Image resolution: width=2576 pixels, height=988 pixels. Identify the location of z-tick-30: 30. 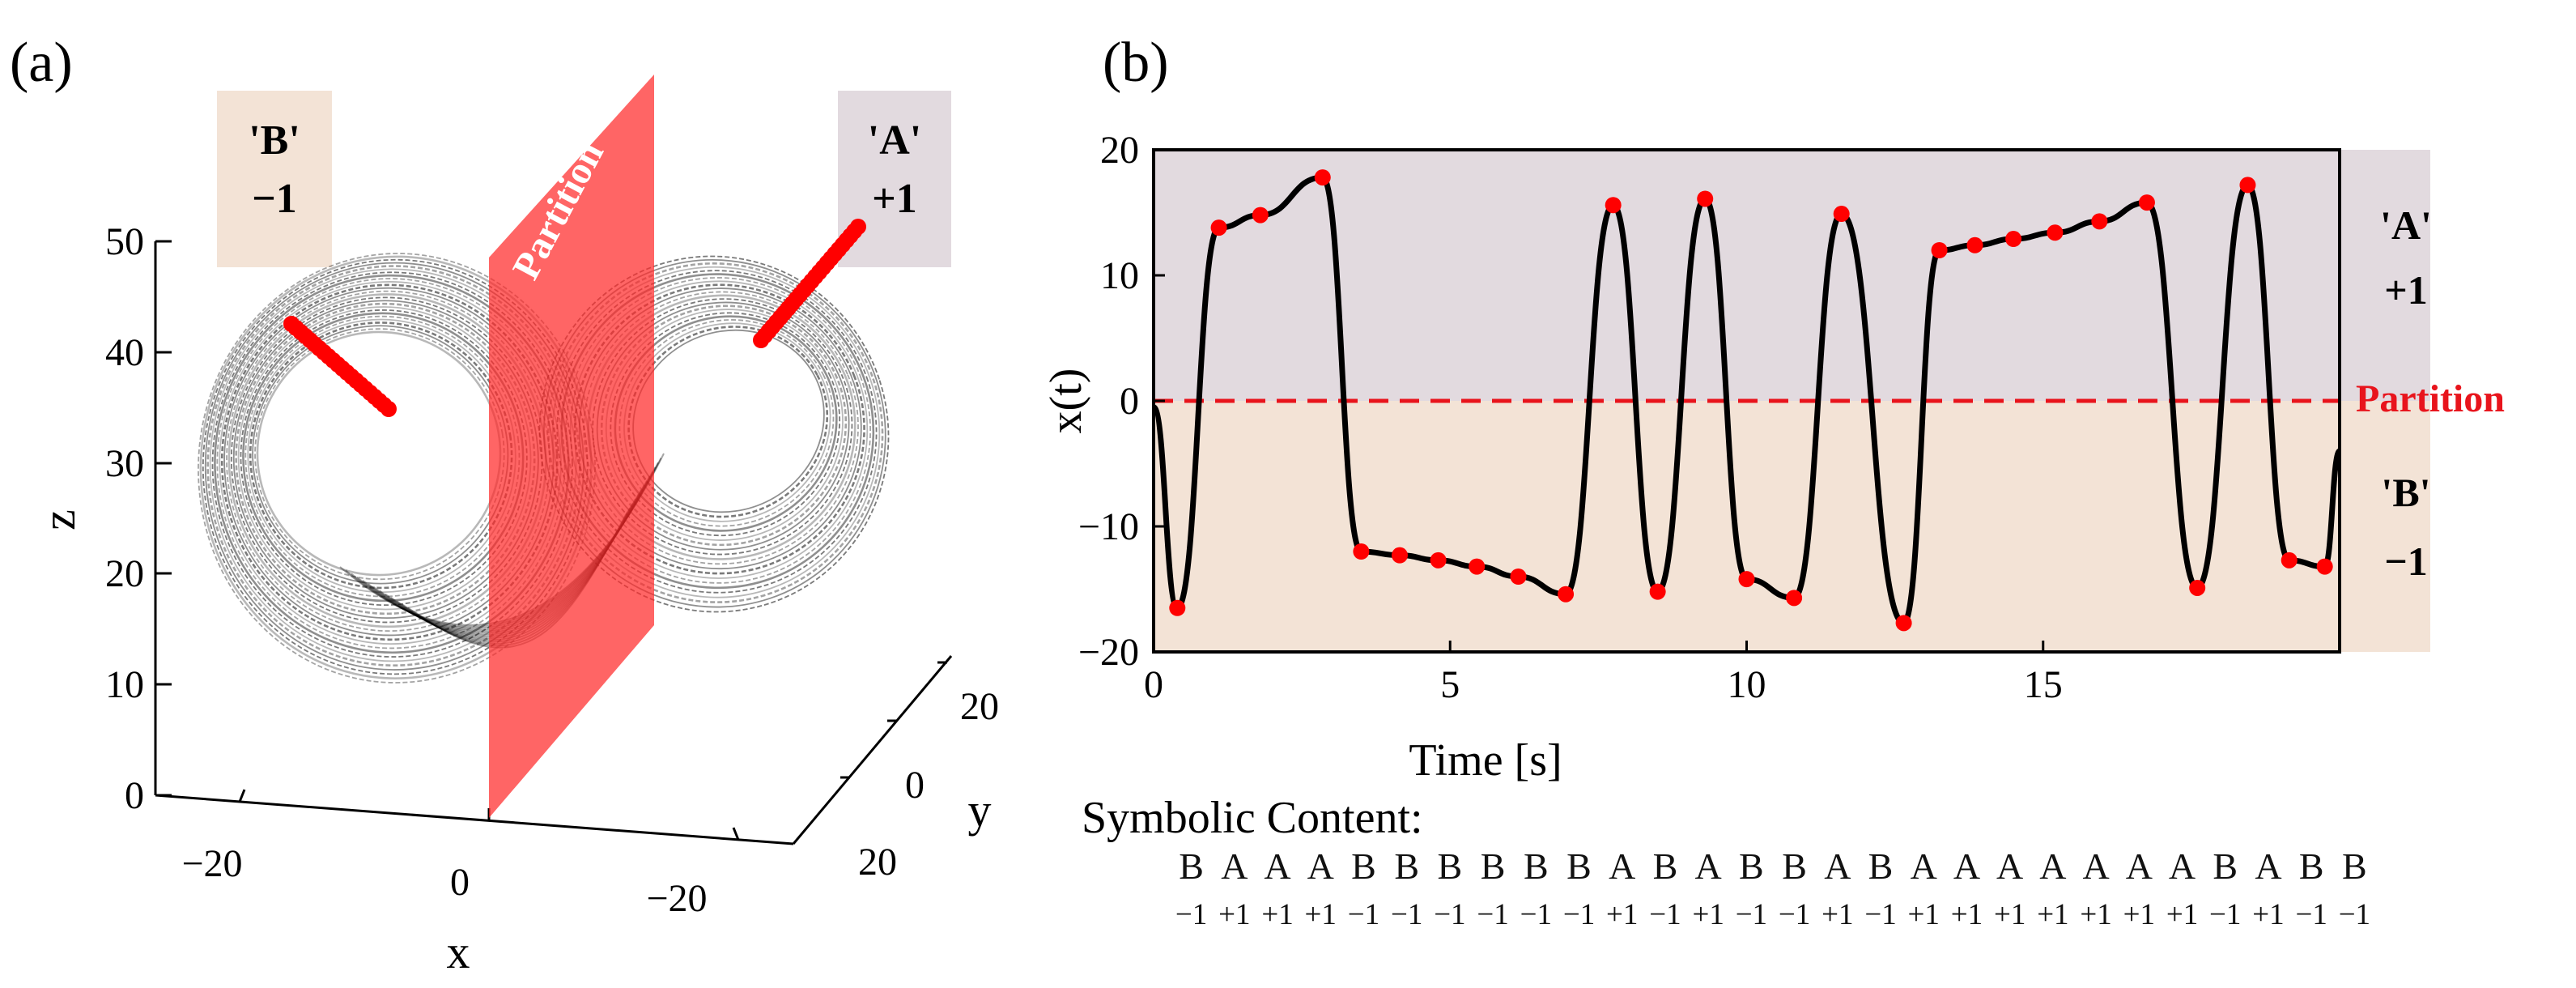
(124, 463).